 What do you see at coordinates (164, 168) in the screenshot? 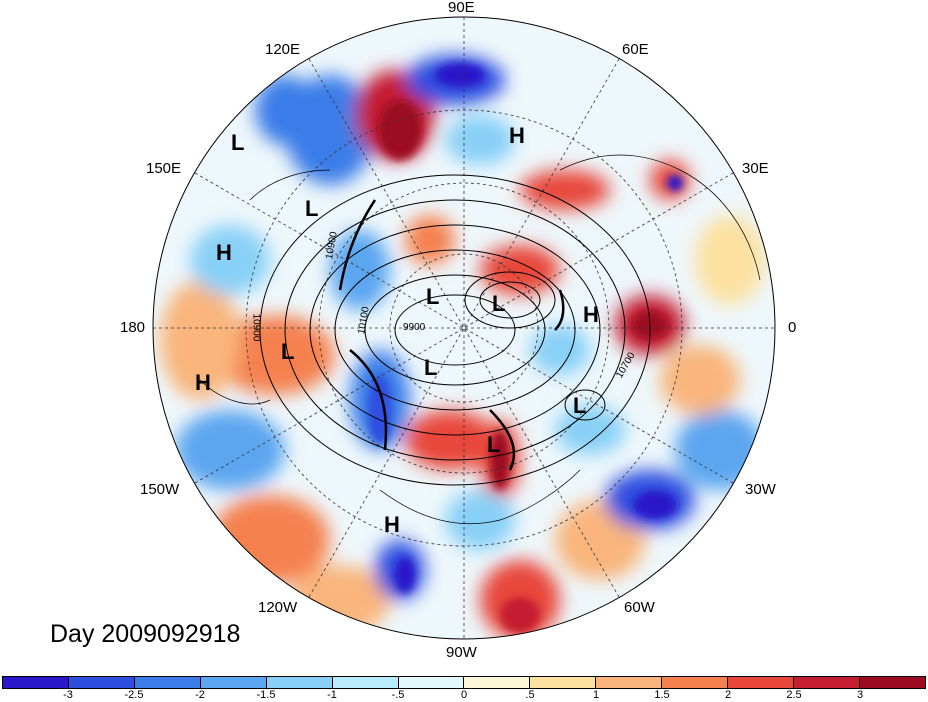
I see `lon-label-150e: 150E` at bounding box center [164, 168].